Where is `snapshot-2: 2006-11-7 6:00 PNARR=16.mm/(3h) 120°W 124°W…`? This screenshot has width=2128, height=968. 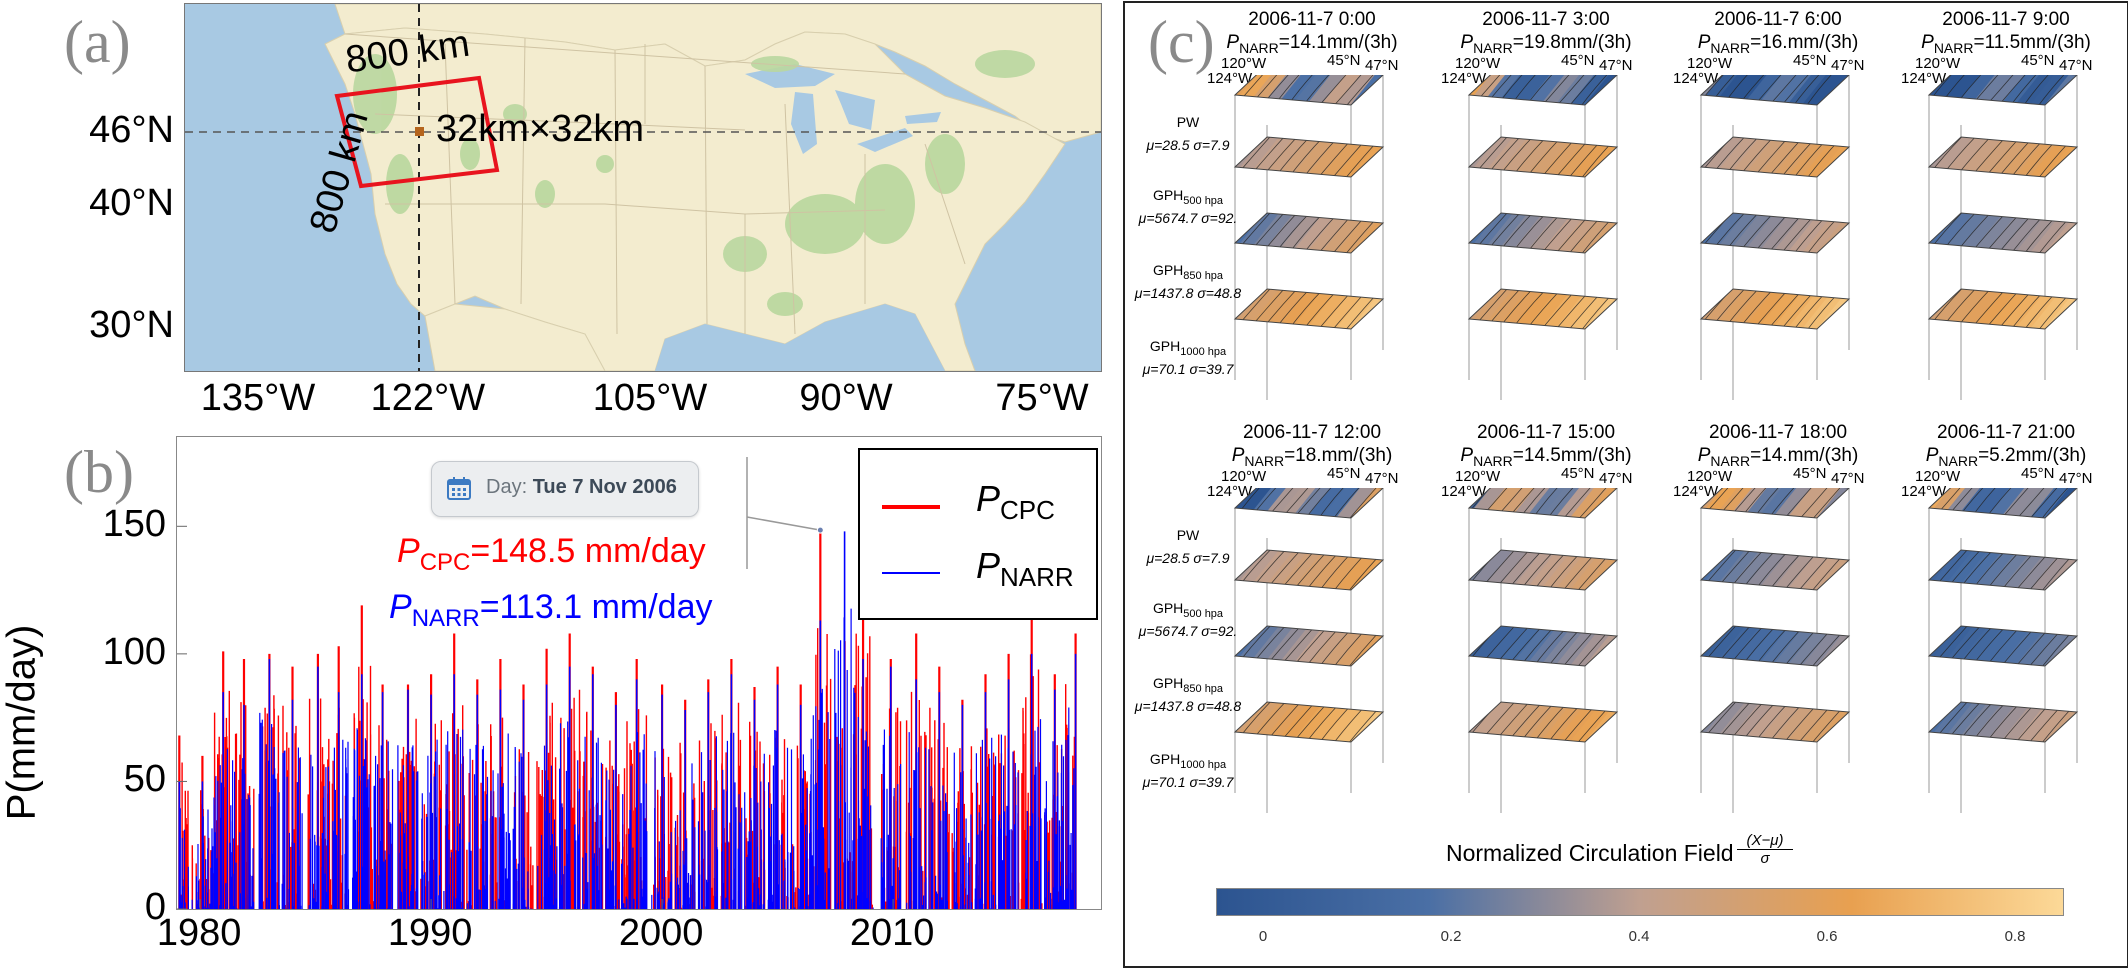
snapshot-2: 2006-11-7 6:00 PNARR=16.mm/(3h) 120°W 124°W… is located at coordinates (1778, 205).